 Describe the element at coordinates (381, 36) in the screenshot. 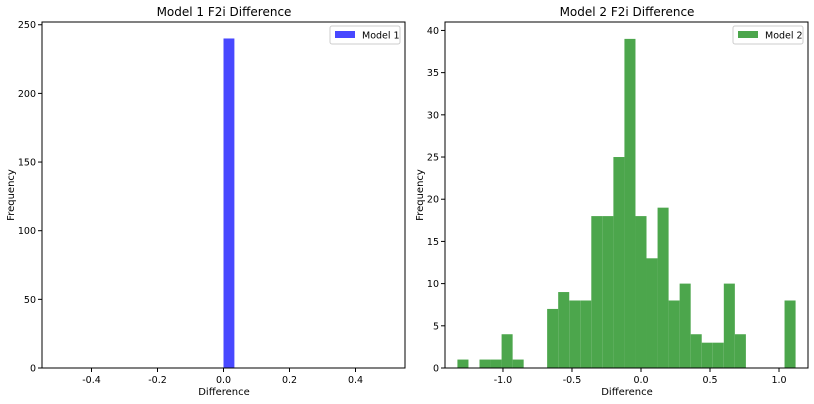

I see `legend-label: Model 1` at that location.